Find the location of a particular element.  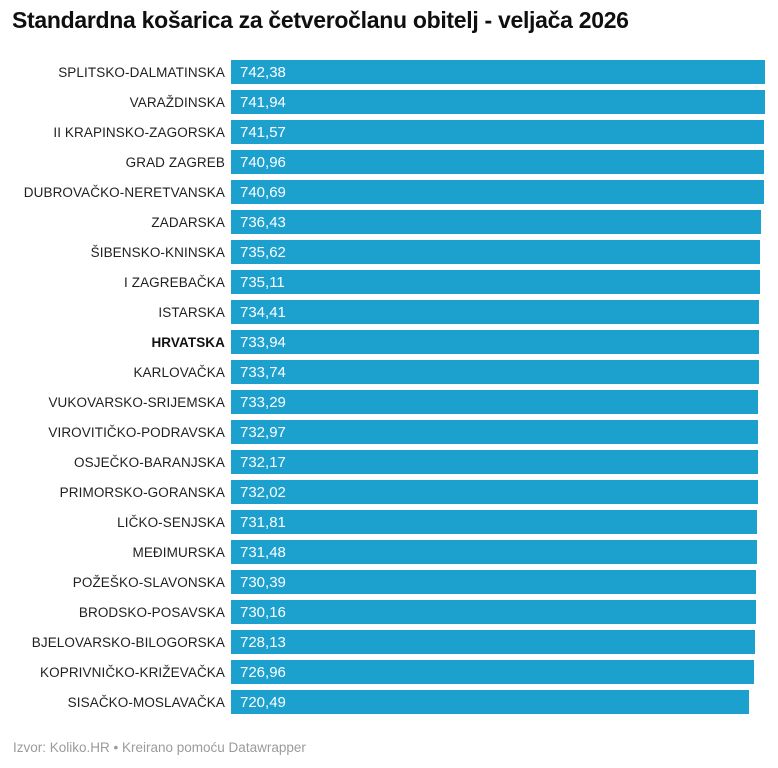

chart-row: MEĐIMURSKA 731,48 is located at coordinates (382, 552).